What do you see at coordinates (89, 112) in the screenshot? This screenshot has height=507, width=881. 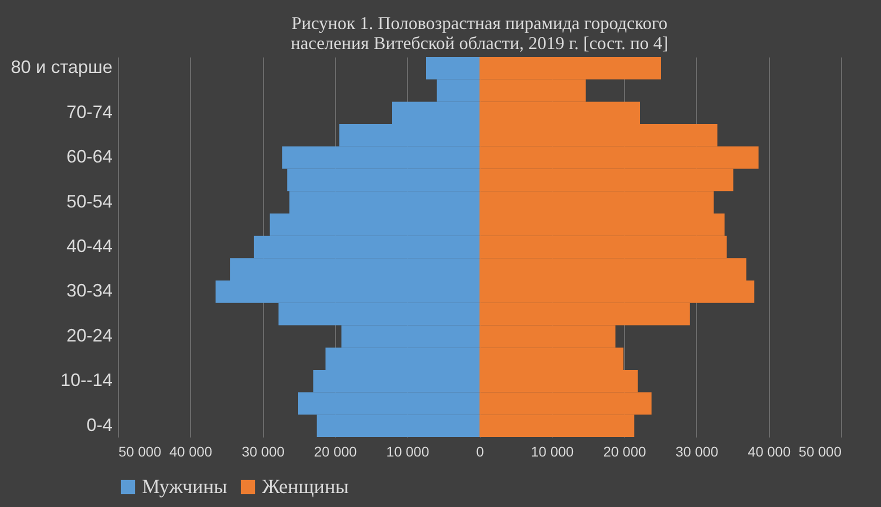 I see `y-tick-label: 70-74` at bounding box center [89, 112].